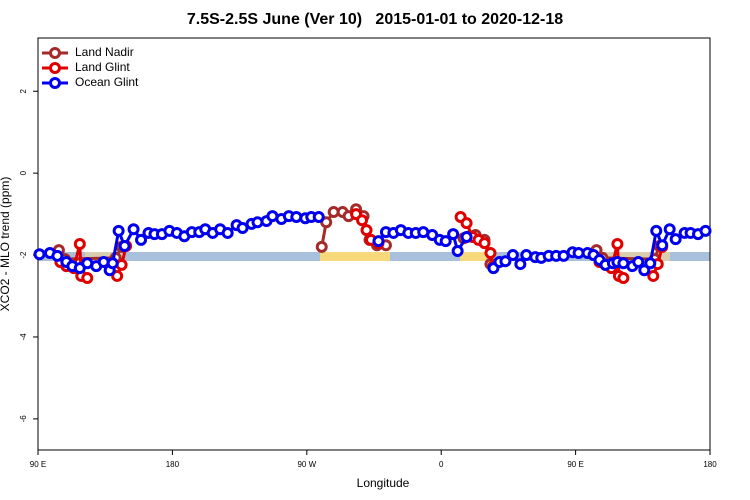  I want to click on x-axis-label: Longitude, so click(383, 483).